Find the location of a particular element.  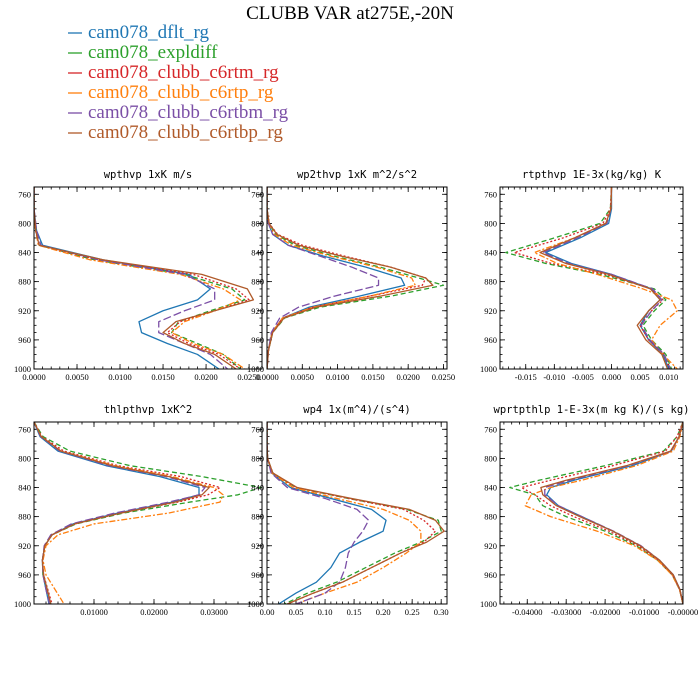

x-tick-label: 0.005 is located at coordinates (640, 377).